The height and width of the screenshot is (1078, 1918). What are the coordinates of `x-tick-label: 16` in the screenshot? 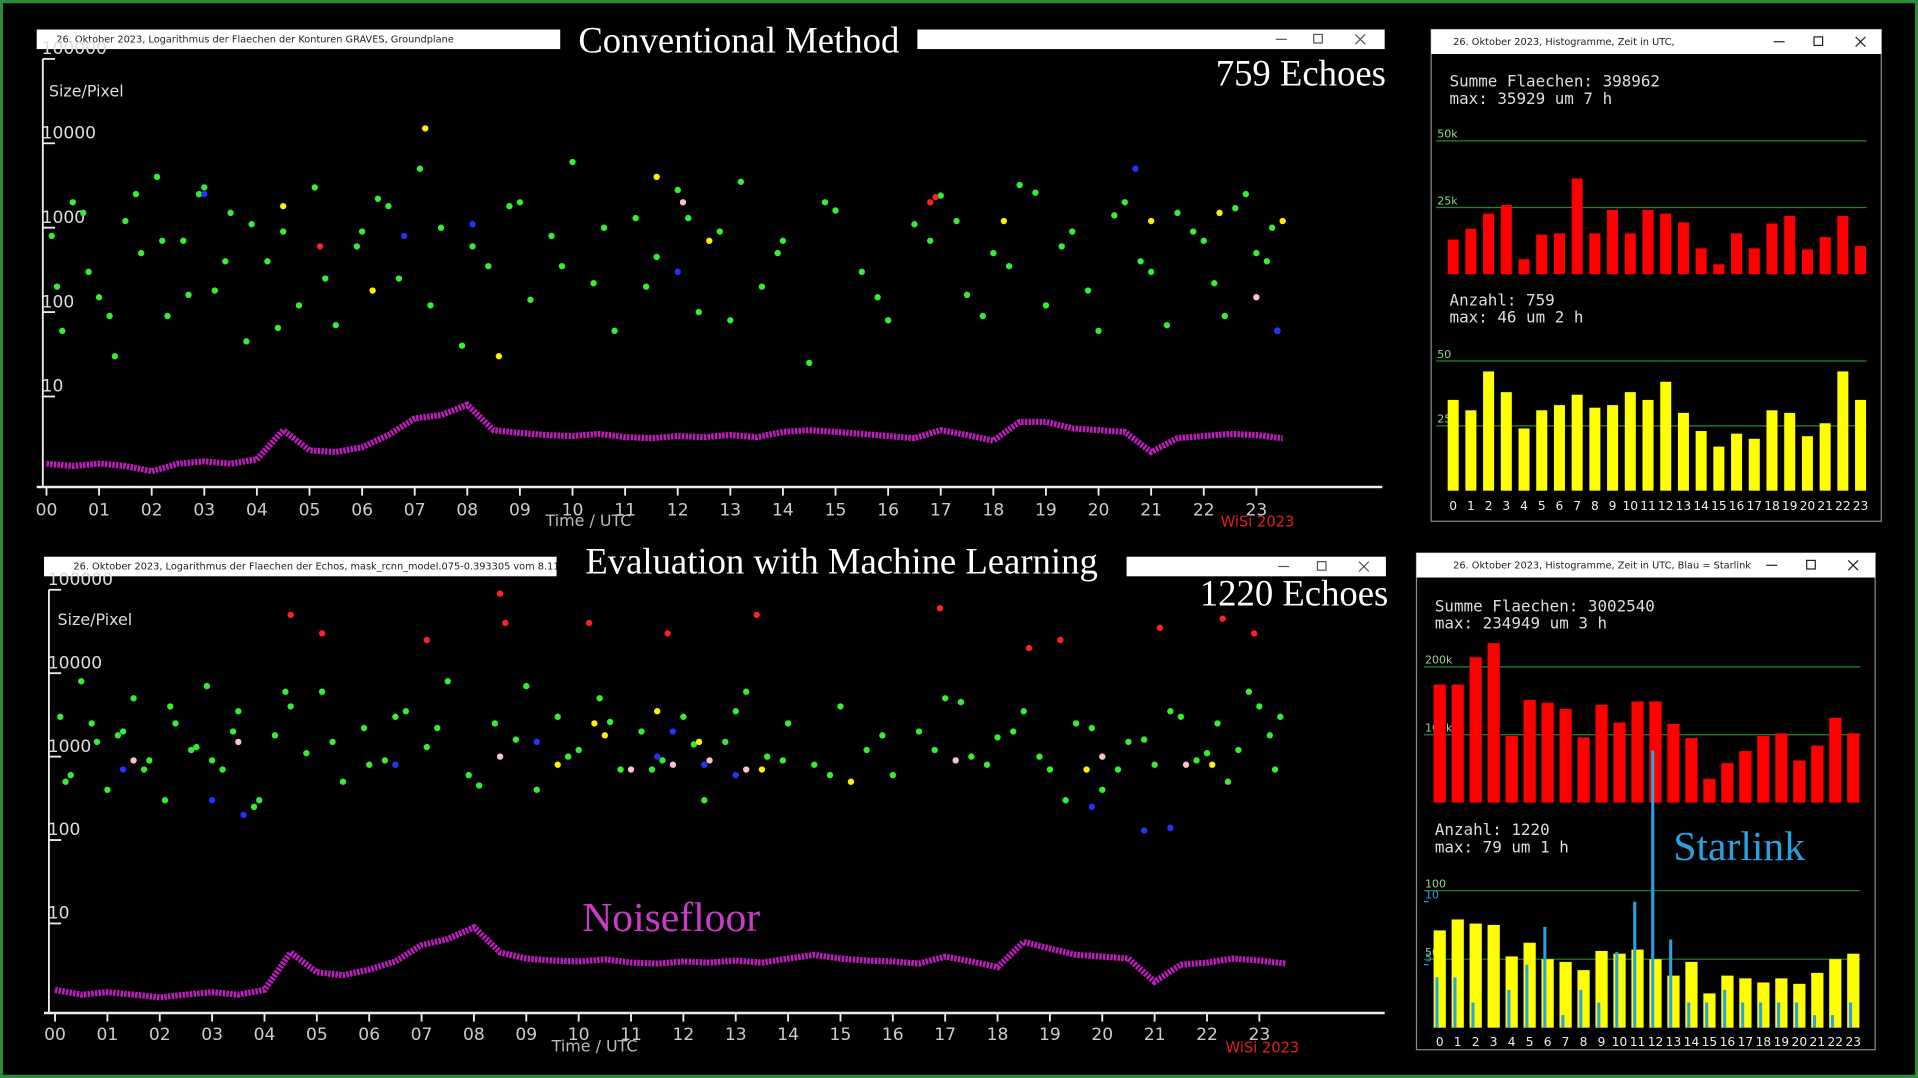 It's located at (893, 1035).